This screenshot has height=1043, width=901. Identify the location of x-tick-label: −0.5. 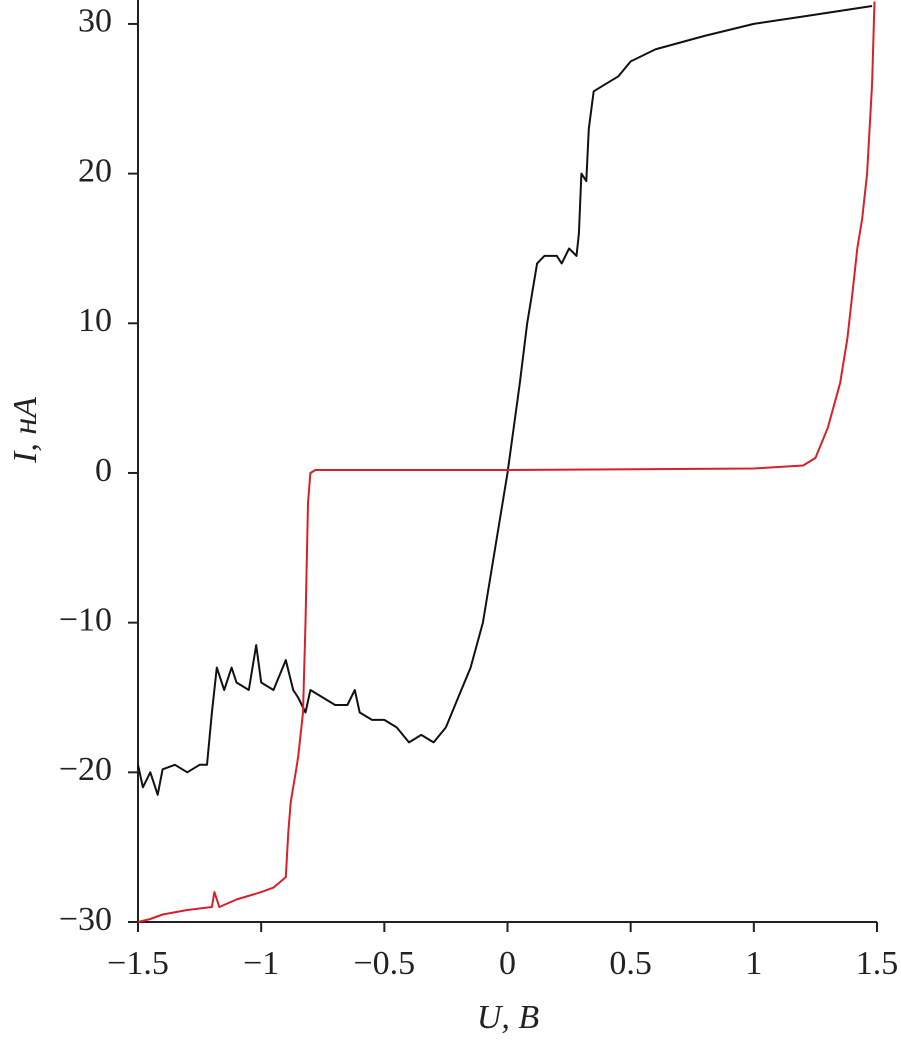
(384, 963).